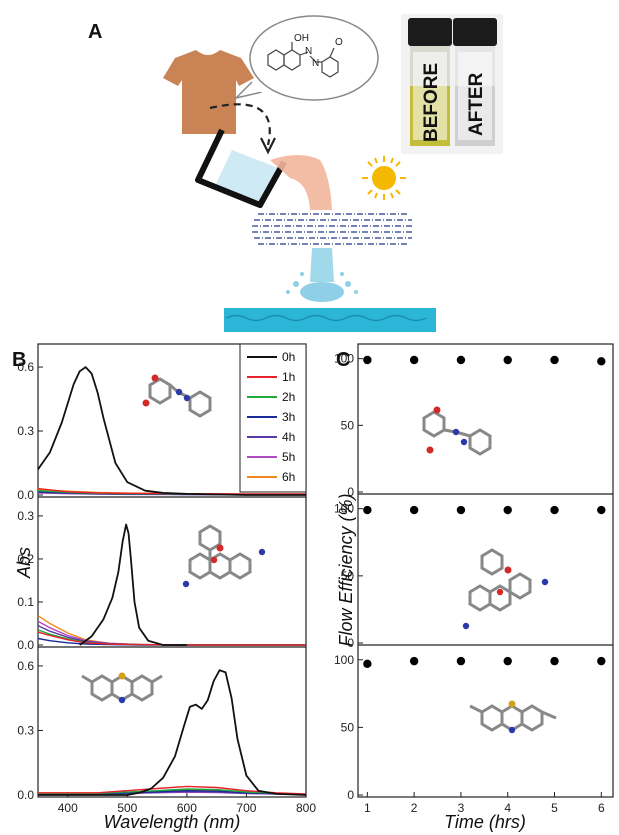 The image size is (619, 835). What do you see at coordinates (322, 287) in the screenshot?
I see `water-splash-icon` at bounding box center [322, 287].